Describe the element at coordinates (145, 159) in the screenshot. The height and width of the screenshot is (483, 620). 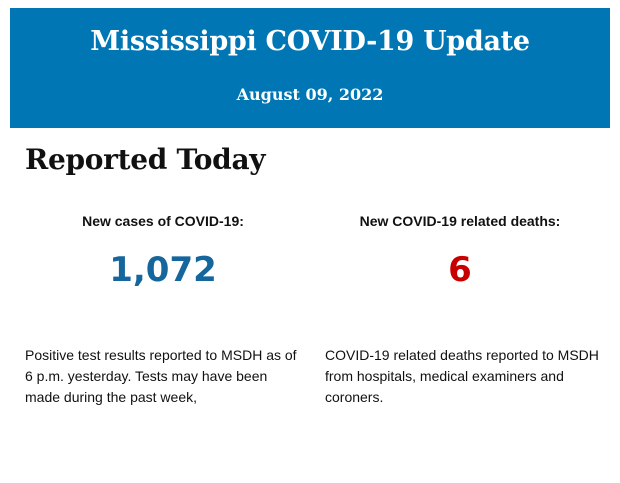
I see `section-title: Reported Today` at that location.